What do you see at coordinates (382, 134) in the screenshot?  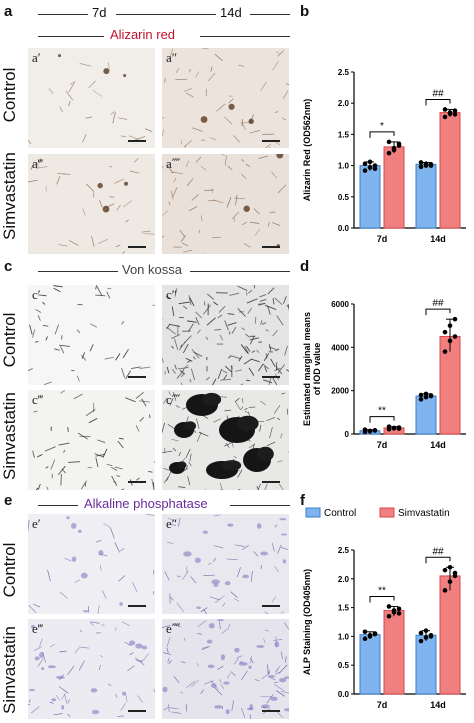 I see `significance-bracket` at bounding box center [382, 134].